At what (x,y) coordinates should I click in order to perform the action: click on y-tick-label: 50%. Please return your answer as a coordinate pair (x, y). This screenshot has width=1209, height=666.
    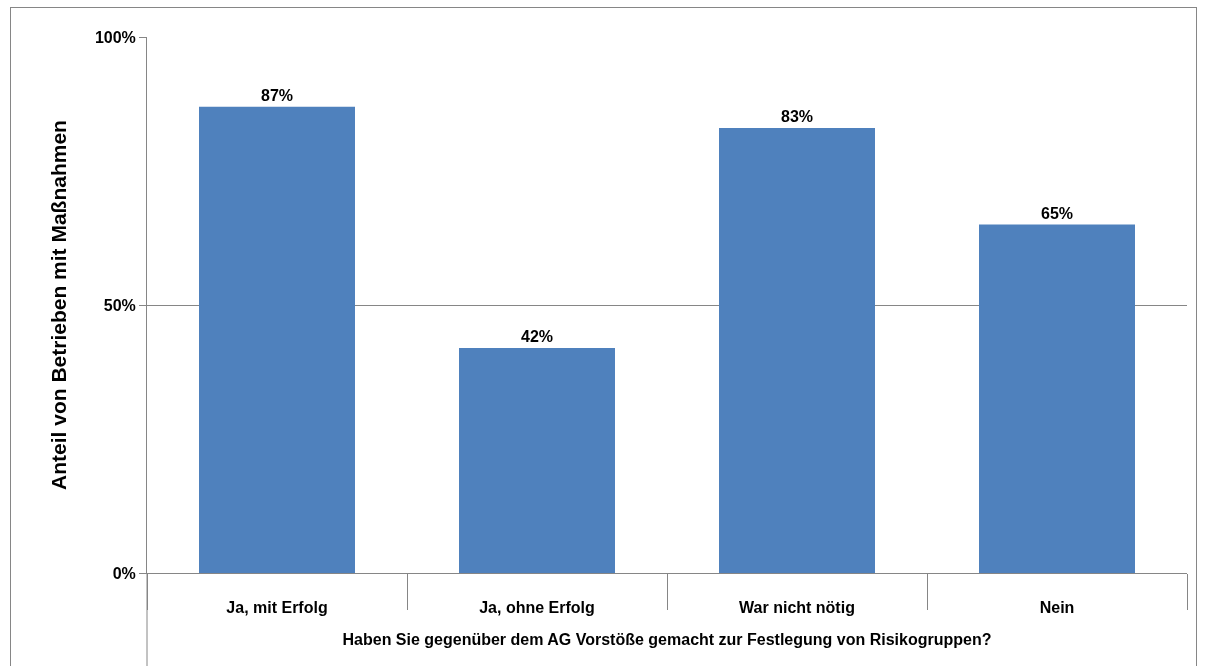
    Looking at the image, I should click on (119, 305).